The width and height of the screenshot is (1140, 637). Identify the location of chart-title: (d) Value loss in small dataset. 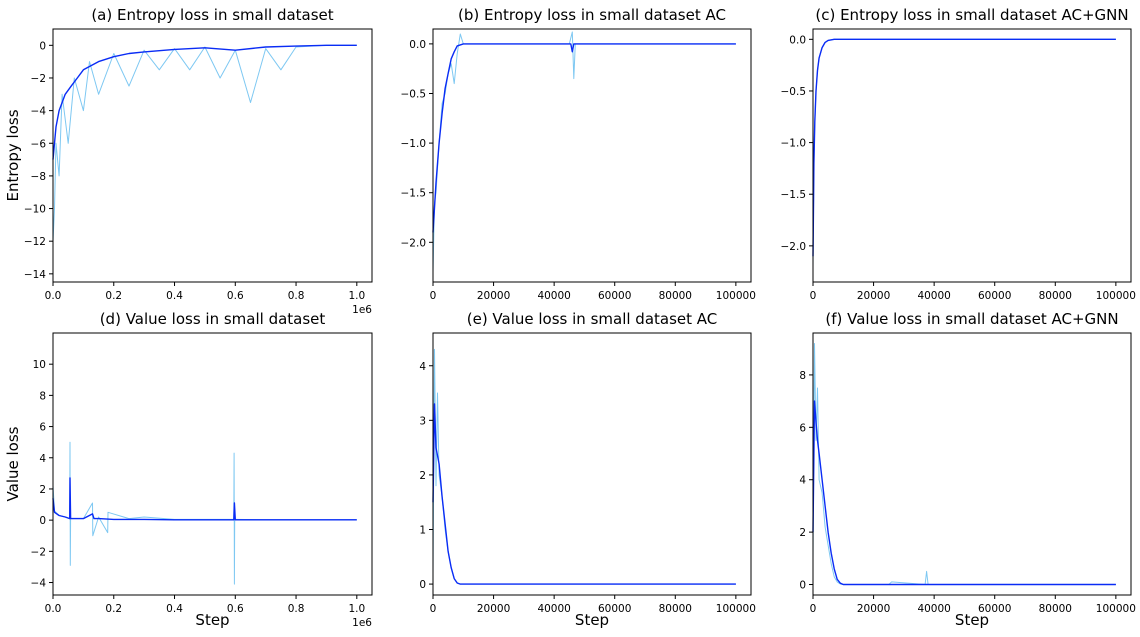
(213, 319).